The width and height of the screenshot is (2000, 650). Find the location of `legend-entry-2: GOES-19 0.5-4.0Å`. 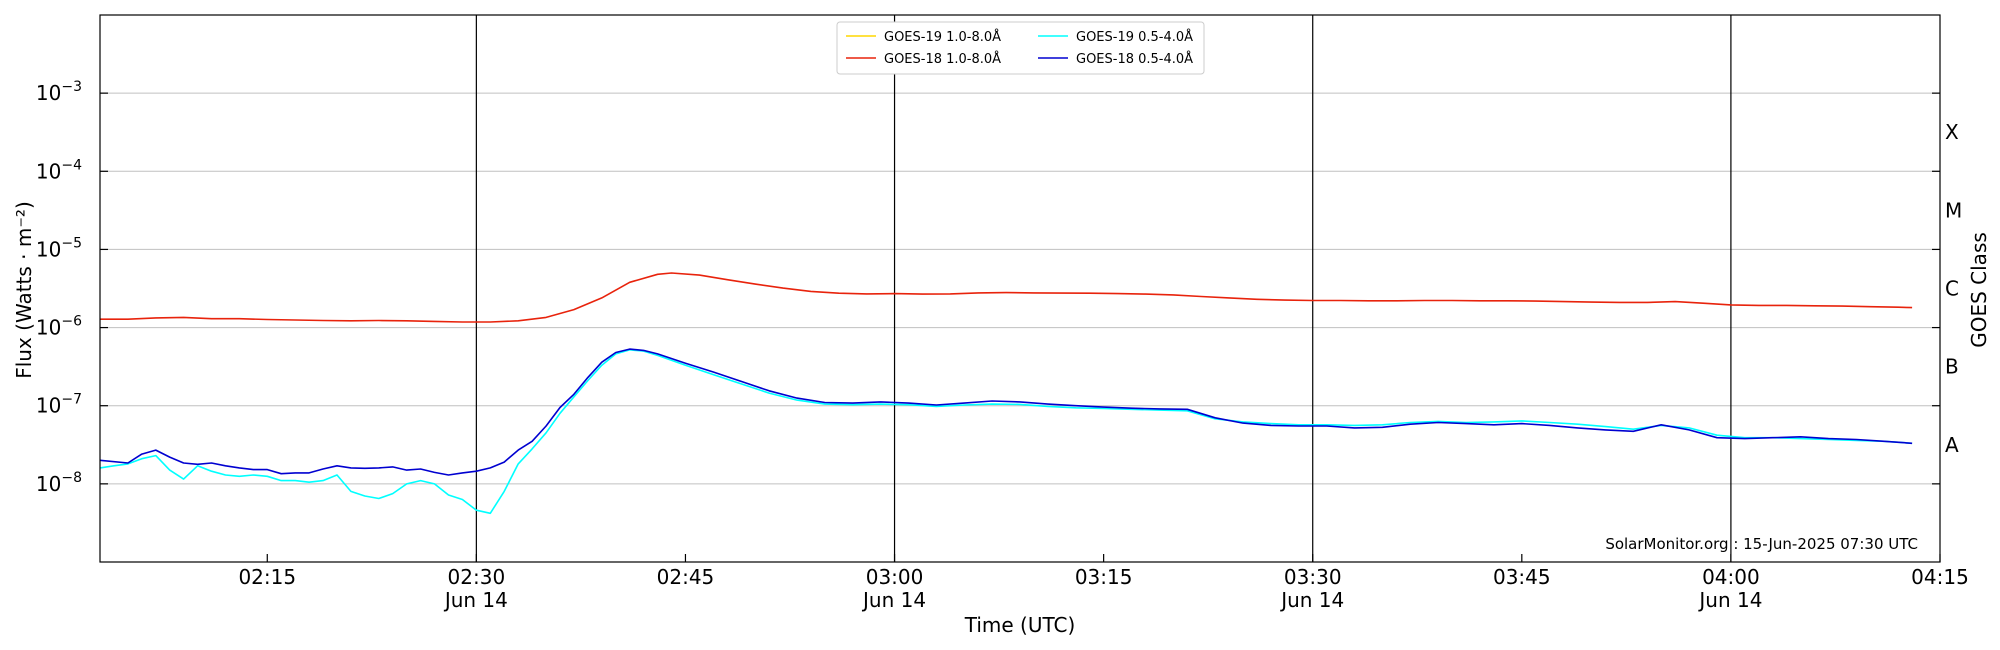

legend-entry-2: GOES-19 0.5-4.0Å is located at coordinates (1134, 37).